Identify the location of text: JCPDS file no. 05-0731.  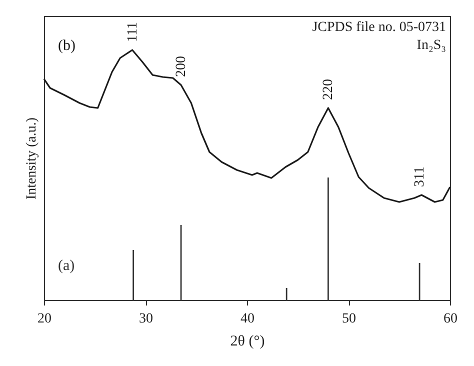
(379, 27).